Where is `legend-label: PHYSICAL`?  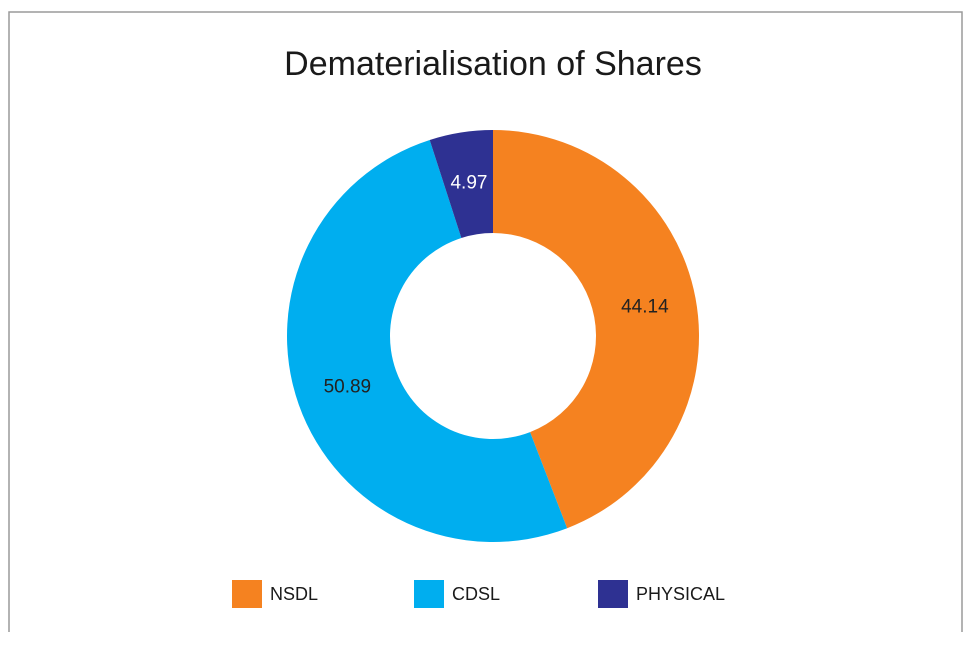
legend-label: PHYSICAL is located at coordinates (680, 594).